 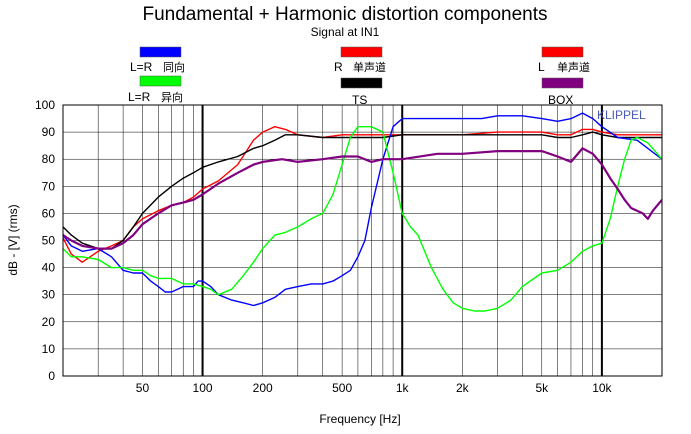 What do you see at coordinates (49, 132) in the screenshot?
I see `y-tick-label: 90` at bounding box center [49, 132].